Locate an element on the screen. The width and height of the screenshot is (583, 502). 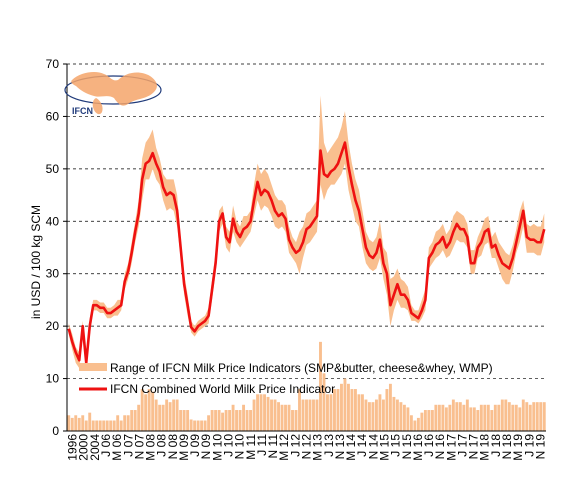
x-tick-label: M 18 is located at coordinates (485, 447).